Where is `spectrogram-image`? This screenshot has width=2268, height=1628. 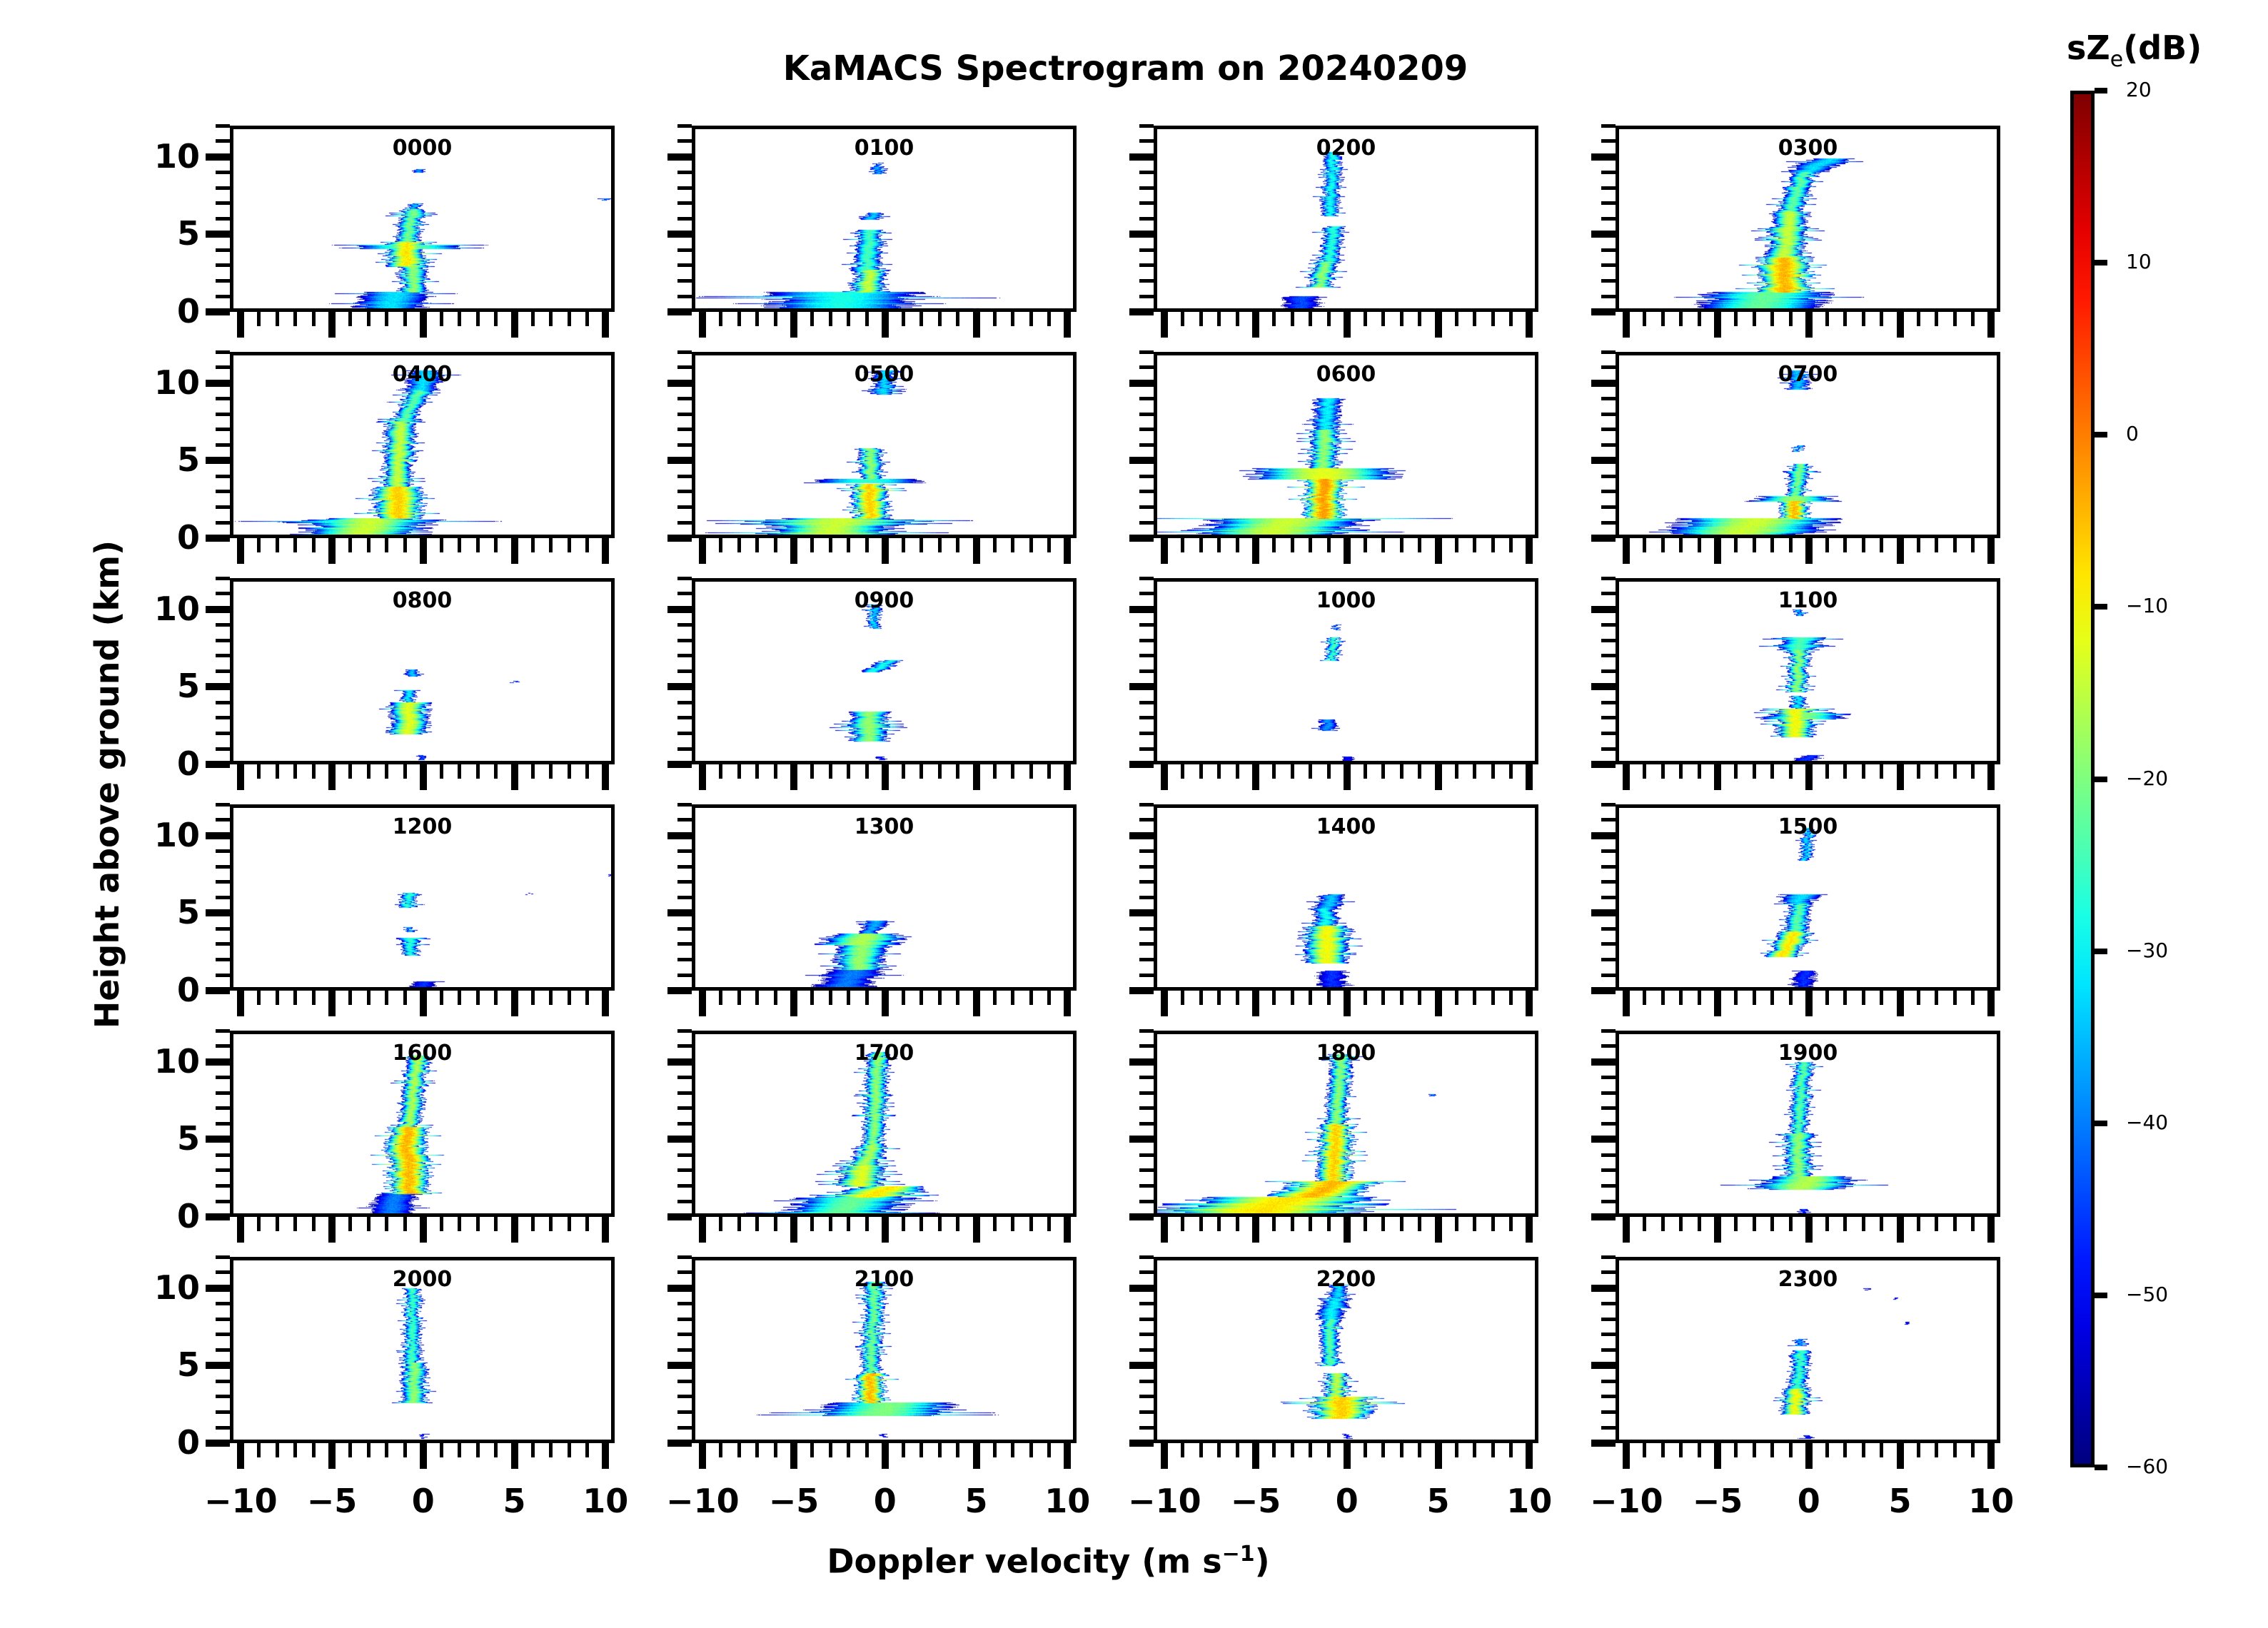 spectrogram-image is located at coordinates (1808, 1124).